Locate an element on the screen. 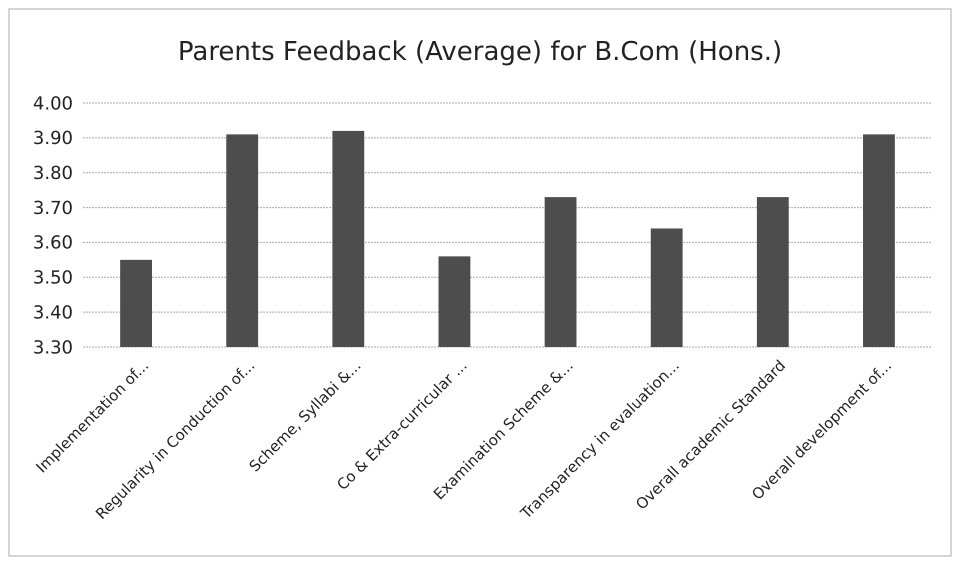 The width and height of the screenshot is (960, 565). y-tick-label: 3.90 is located at coordinates (52, 139).